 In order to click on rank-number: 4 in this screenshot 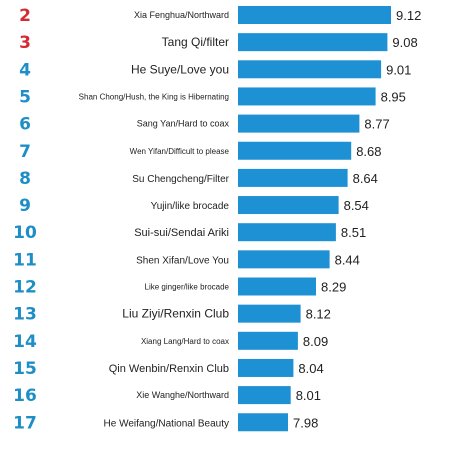, I will do `click(25, 70)`.